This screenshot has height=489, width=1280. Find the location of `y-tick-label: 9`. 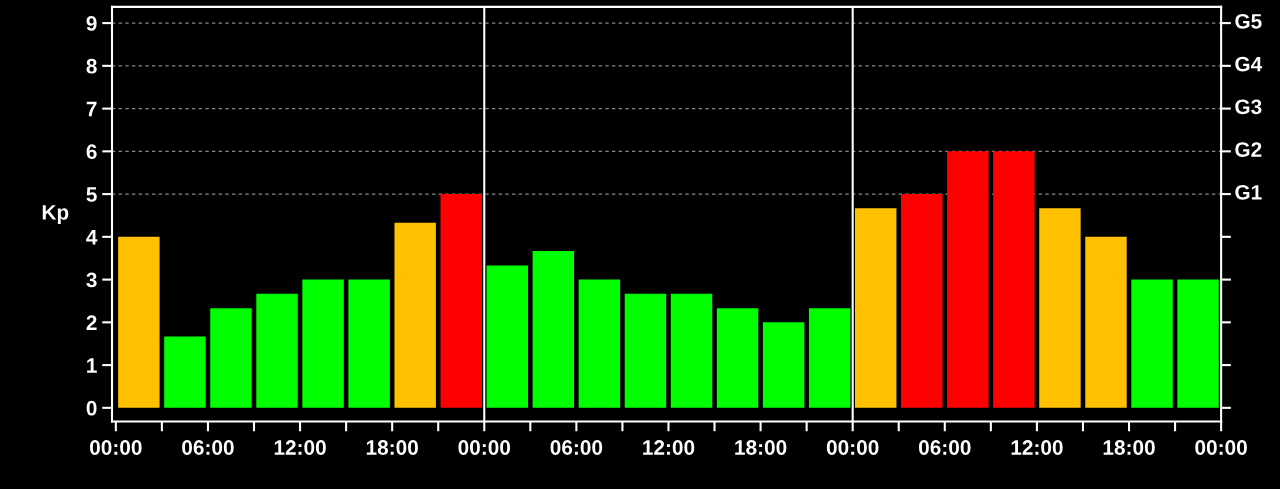

y-tick-label: 9 is located at coordinates (91, 23).